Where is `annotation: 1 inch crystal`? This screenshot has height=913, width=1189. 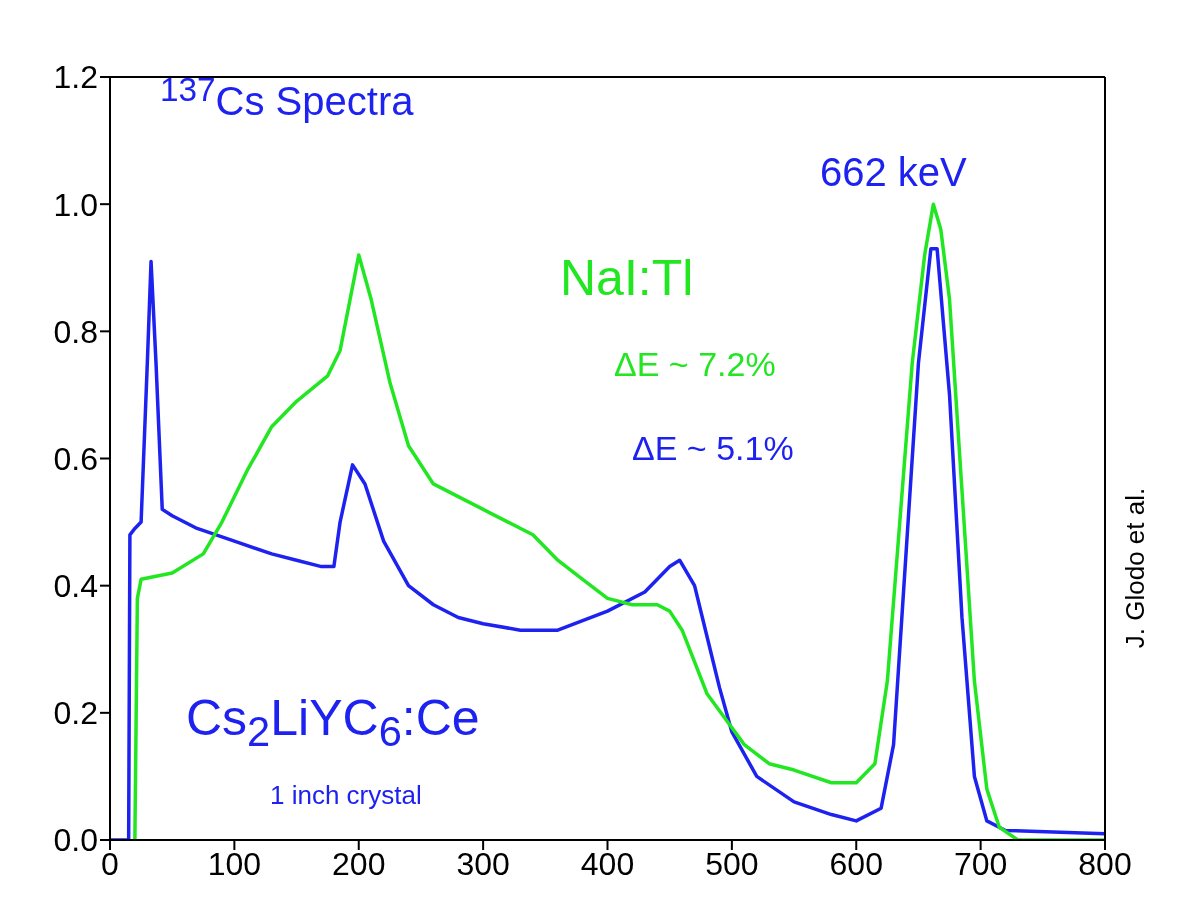
annotation: 1 inch crystal is located at coordinates (346, 796).